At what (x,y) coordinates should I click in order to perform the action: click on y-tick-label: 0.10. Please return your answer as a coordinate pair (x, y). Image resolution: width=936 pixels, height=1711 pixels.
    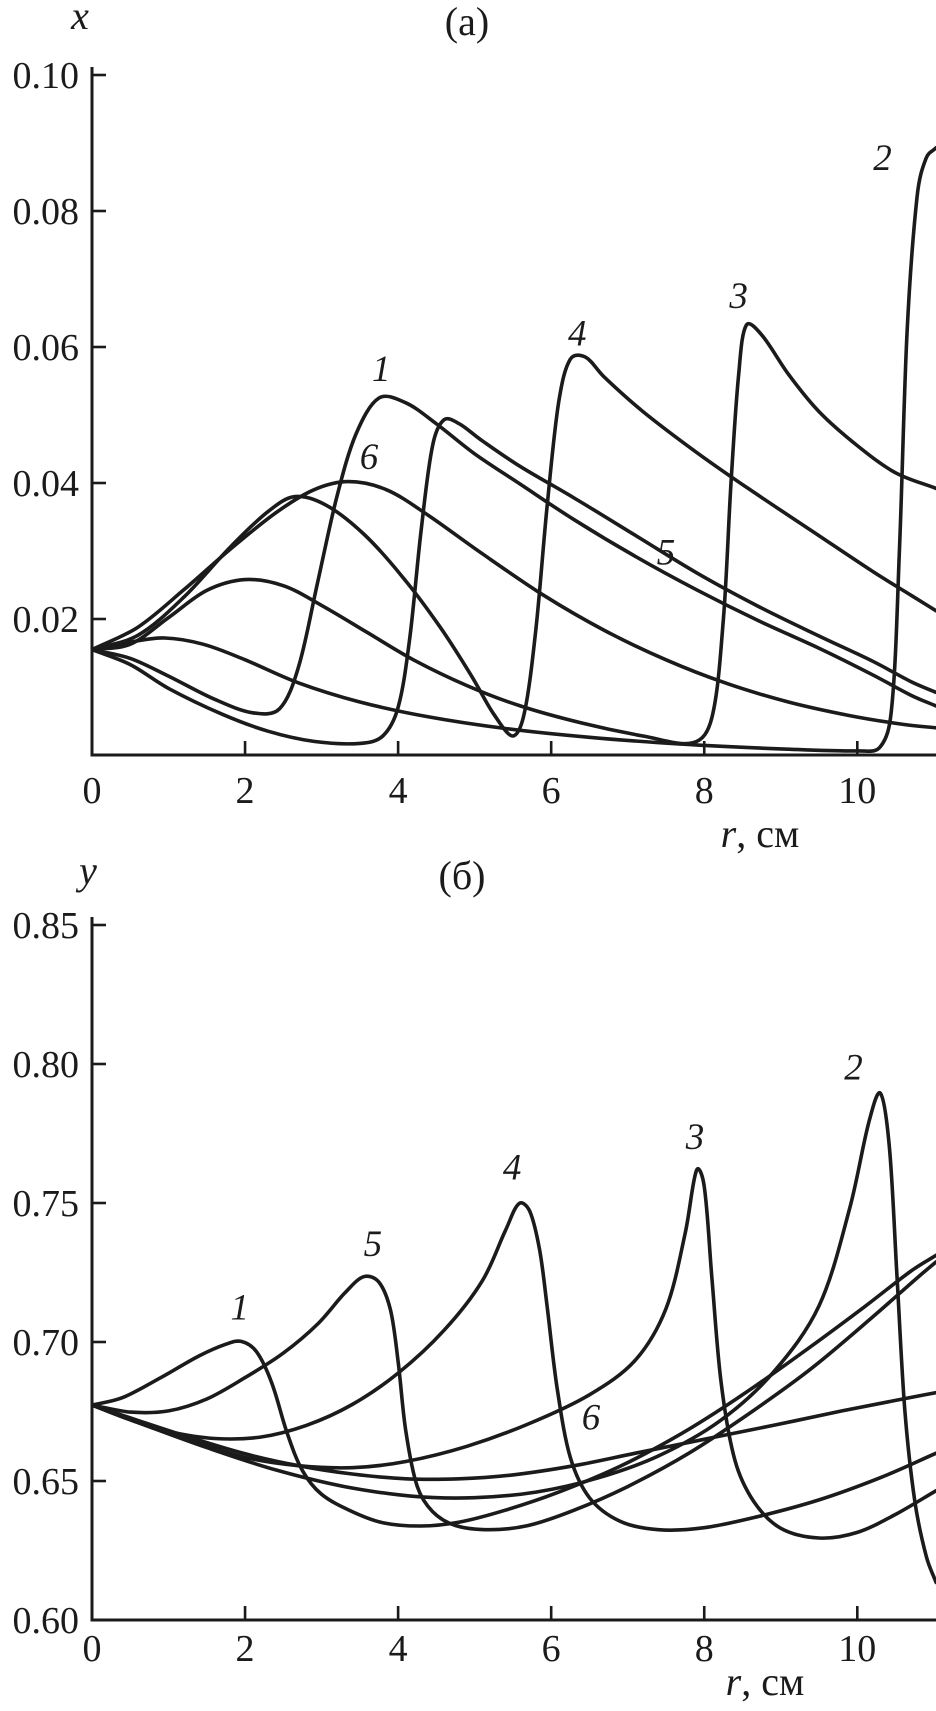
    Looking at the image, I should click on (46, 76).